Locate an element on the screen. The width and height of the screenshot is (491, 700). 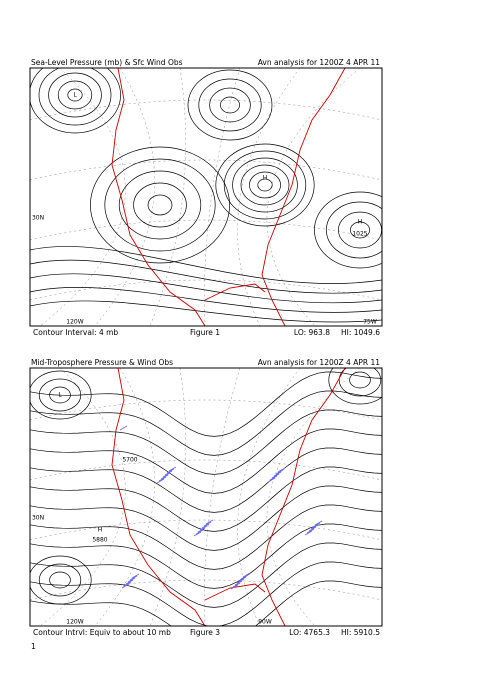
map-label: 1025 is located at coordinates (359, 234).